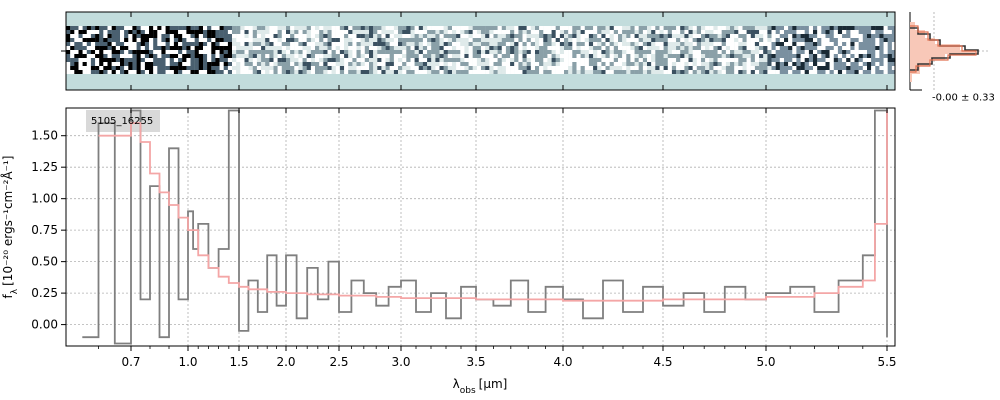  I want to click on object-label-box, so click(123, 121).